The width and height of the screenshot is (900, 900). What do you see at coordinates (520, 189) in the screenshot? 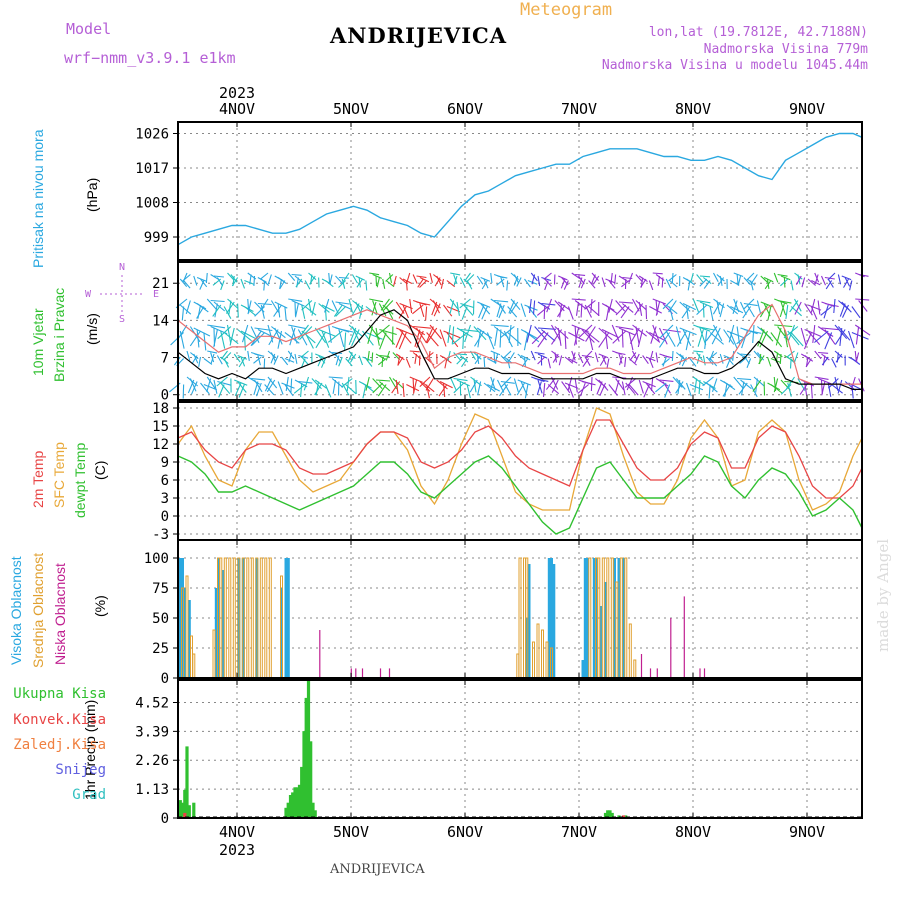
I see `pressure-line` at bounding box center [520, 189].